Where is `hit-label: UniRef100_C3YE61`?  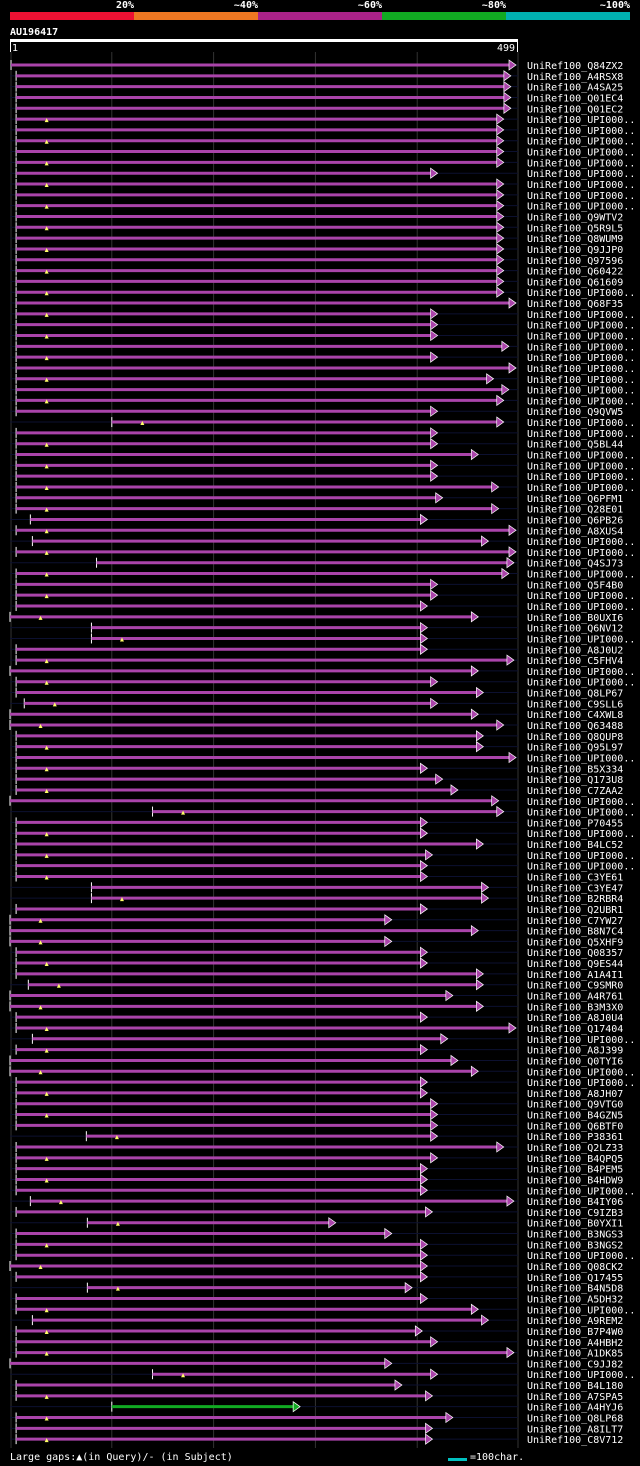
hit-label: UniRef100_C3YE61 is located at coordinates (575, 878).